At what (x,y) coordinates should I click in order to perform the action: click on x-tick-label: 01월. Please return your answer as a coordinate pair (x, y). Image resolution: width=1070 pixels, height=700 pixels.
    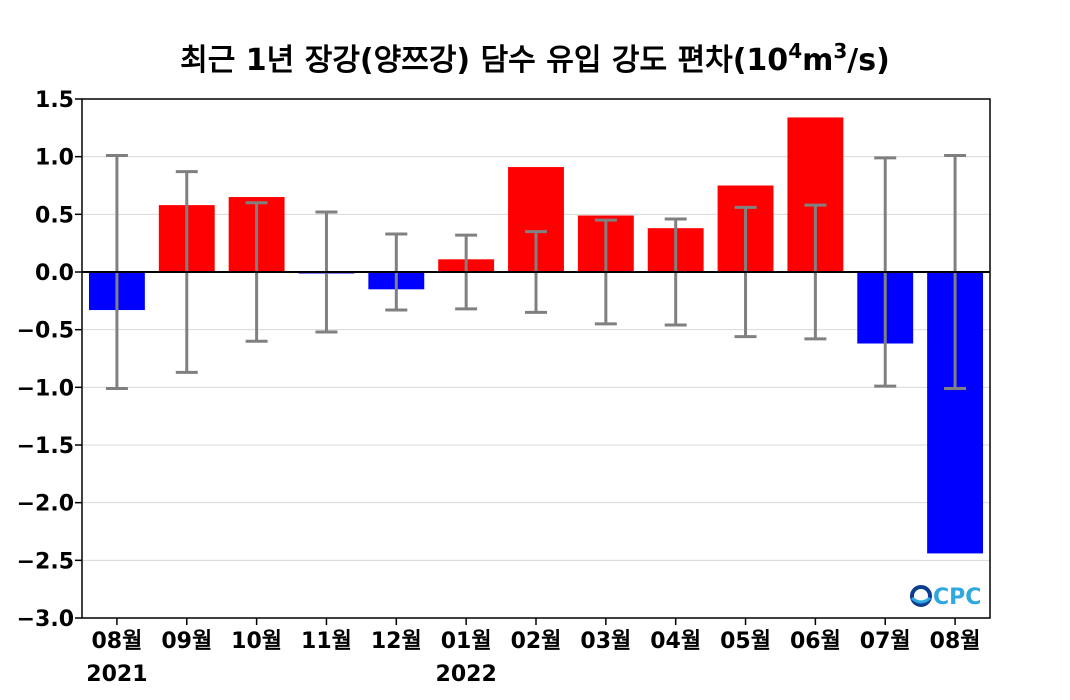
    Looking at the image, I should click on (466, 641).